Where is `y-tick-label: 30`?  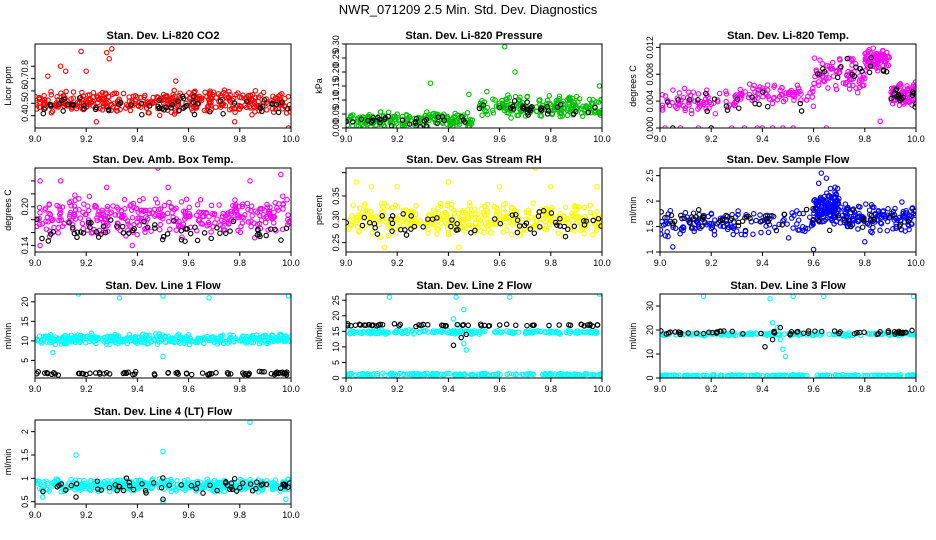
y-tick-label: 30 is located at coordinates (650, 306).